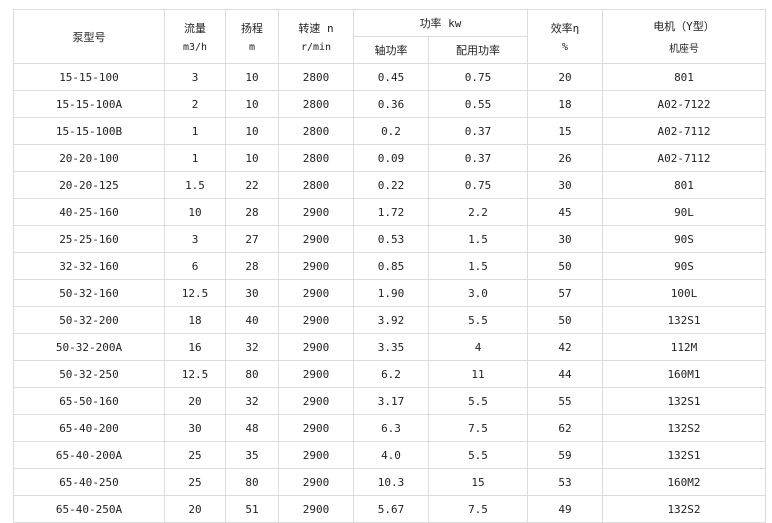 The image size is (772, 523). What do you see at coordinates (252, 293) in the screenshot?
I see `cell-head: 30` at bounding box center [252, 293].